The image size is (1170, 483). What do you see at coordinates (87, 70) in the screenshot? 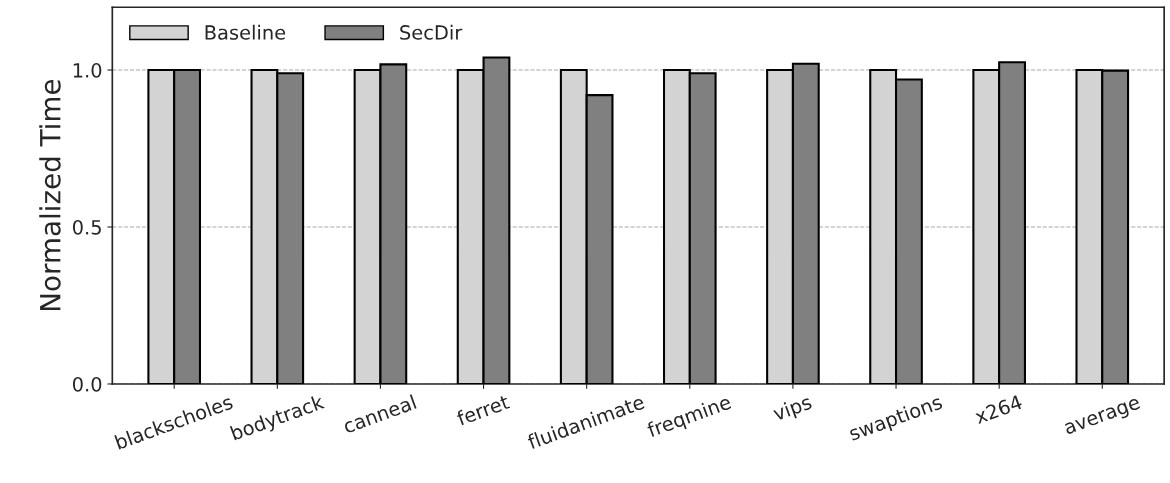
I see `y-tick-label: 1.0` at bounding box center [87, 70].